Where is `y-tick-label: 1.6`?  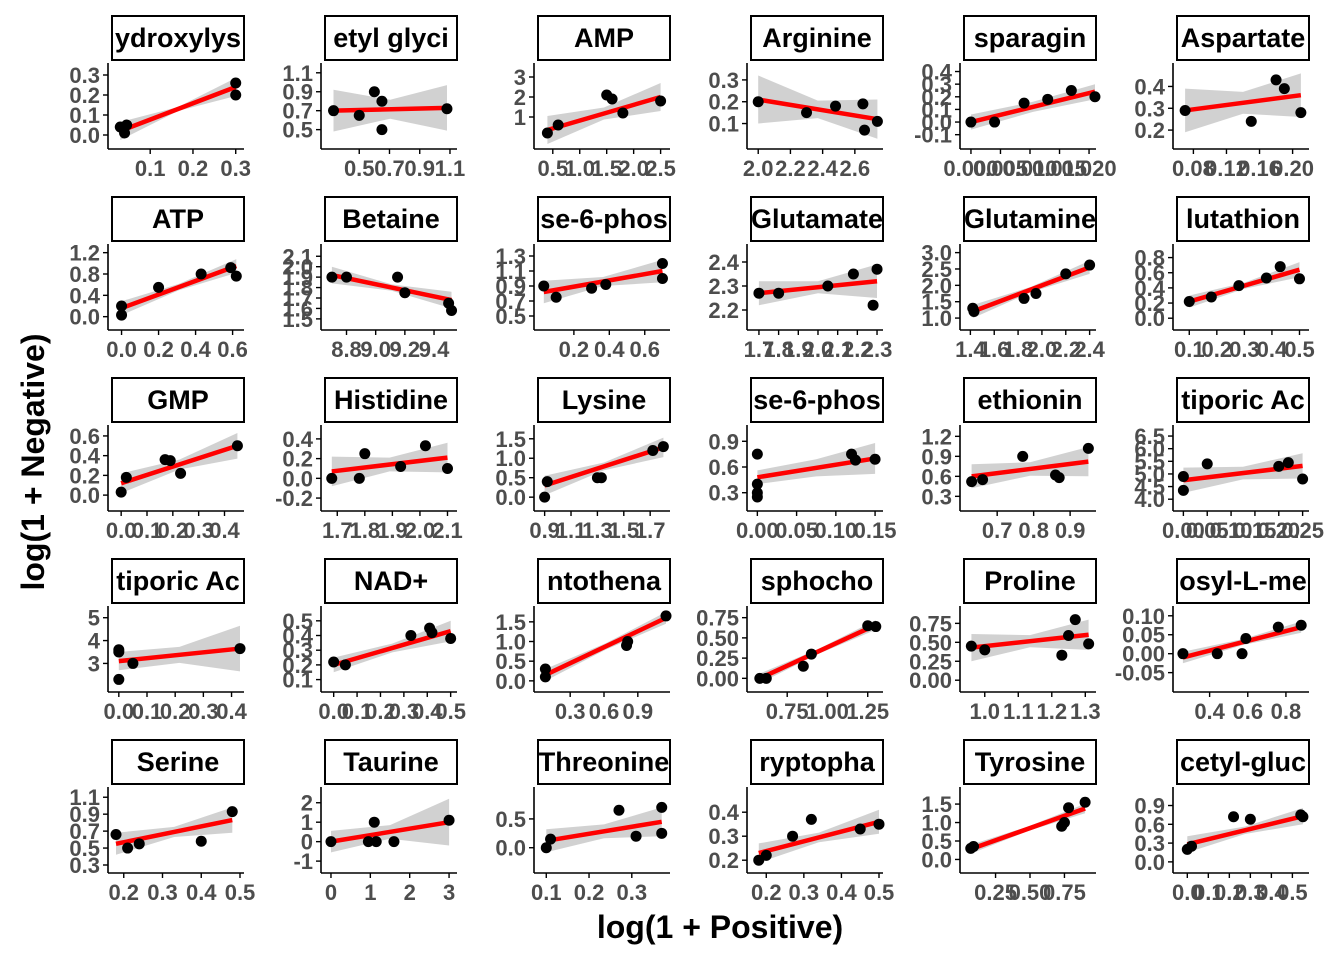 y-tick-label: 1.6 is located at coordinates (297, 308).